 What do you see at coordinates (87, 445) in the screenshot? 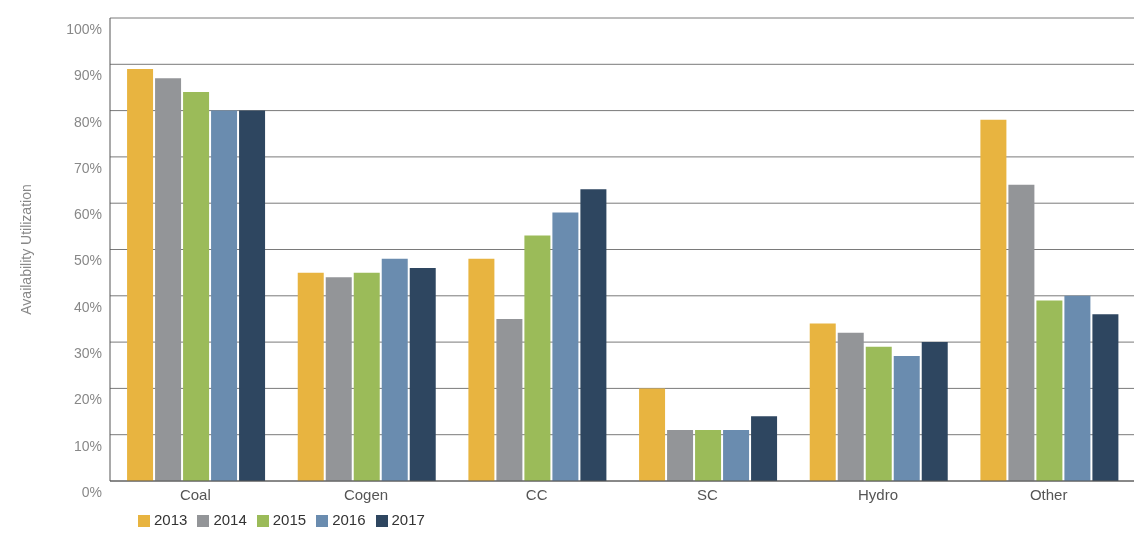
I see `y-tick-label: 10%` at bounding box center [87, 445].